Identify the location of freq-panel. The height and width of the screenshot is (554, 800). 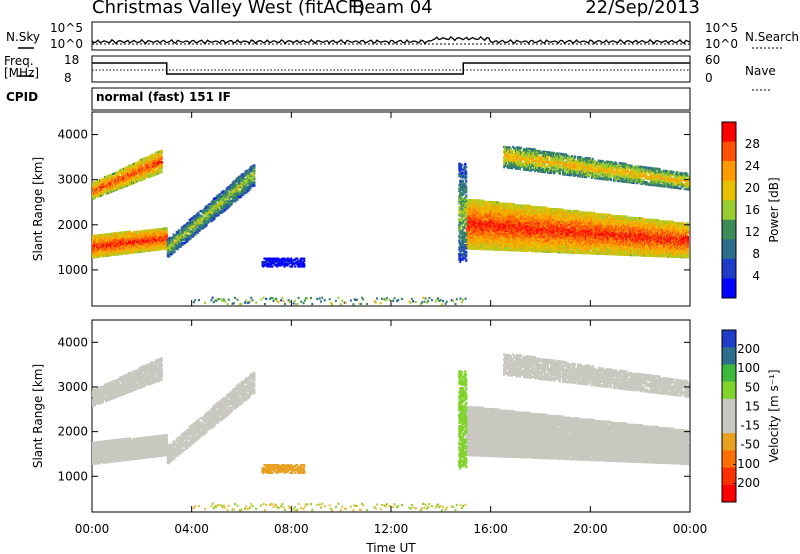
(391, 69).